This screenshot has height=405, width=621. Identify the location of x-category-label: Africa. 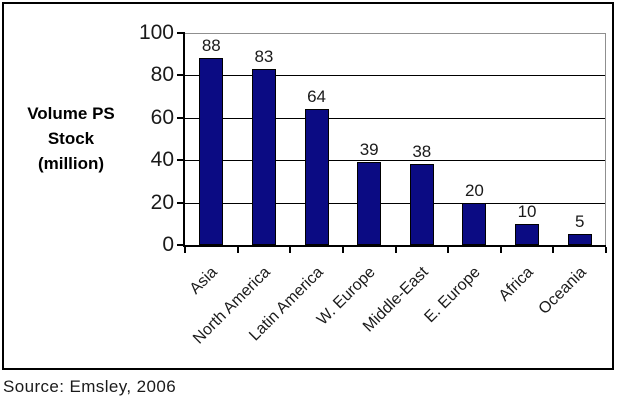
(516, 284).